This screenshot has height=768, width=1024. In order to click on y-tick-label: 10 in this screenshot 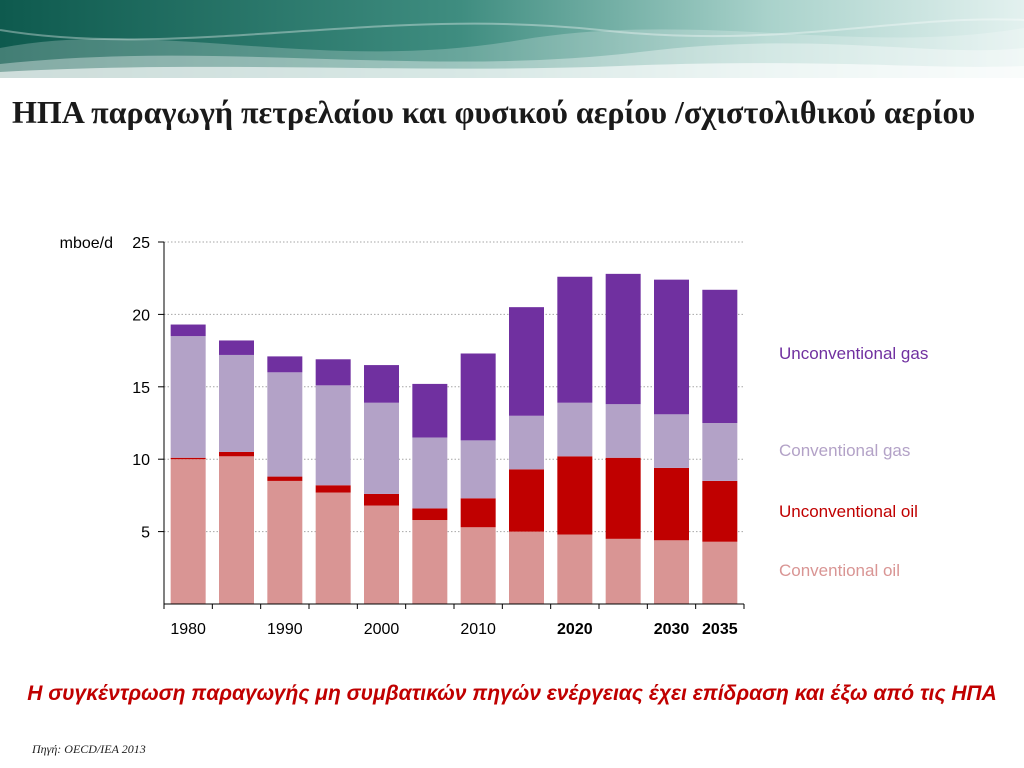, I will do `click(141, 460)`.